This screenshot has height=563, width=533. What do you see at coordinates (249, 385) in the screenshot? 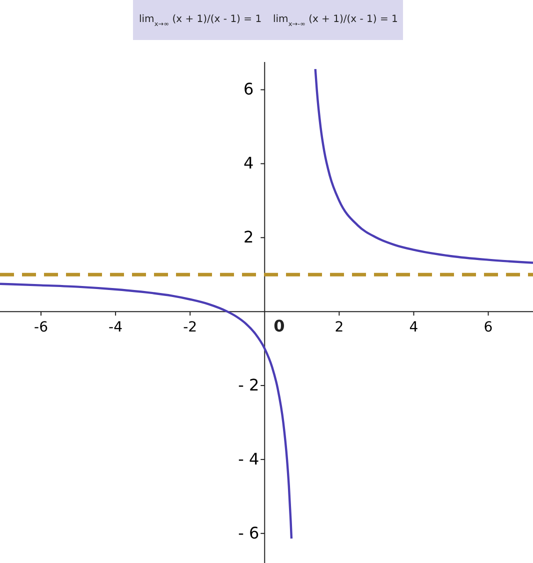
I see `y-tick-label: - 2` at bounding box center [249, 385].